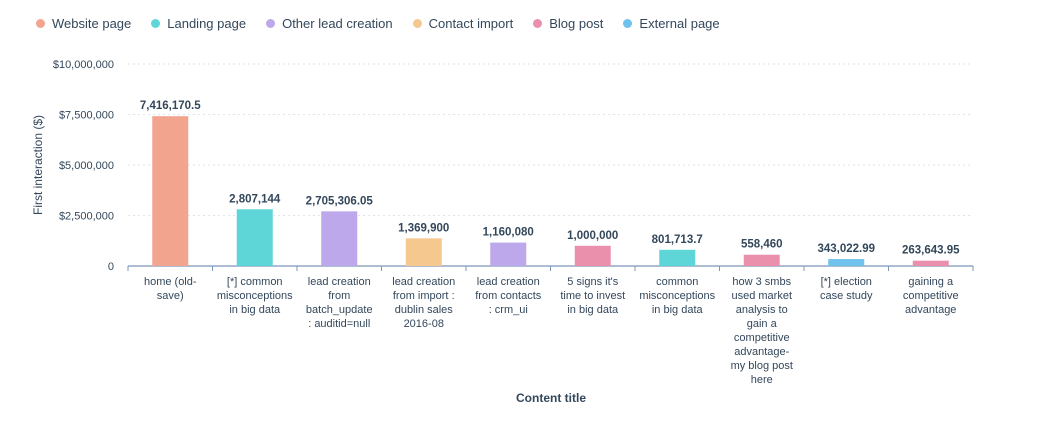 The height and width of the screenshot is (440, 1043). Describe the element at coordinates (170, 296) in the screenshot. I see `x-tick-label: save)` at that location.